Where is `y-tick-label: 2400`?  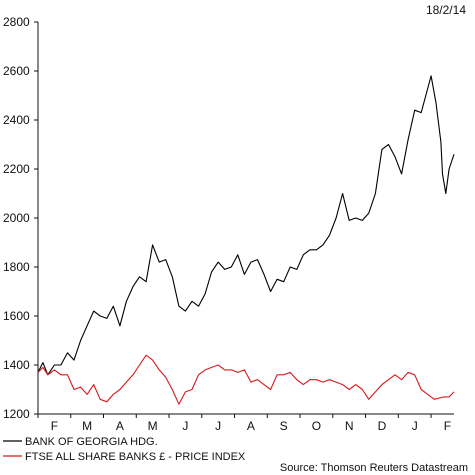 y-tick-label: 2400 is located at coordinates (16, 120).